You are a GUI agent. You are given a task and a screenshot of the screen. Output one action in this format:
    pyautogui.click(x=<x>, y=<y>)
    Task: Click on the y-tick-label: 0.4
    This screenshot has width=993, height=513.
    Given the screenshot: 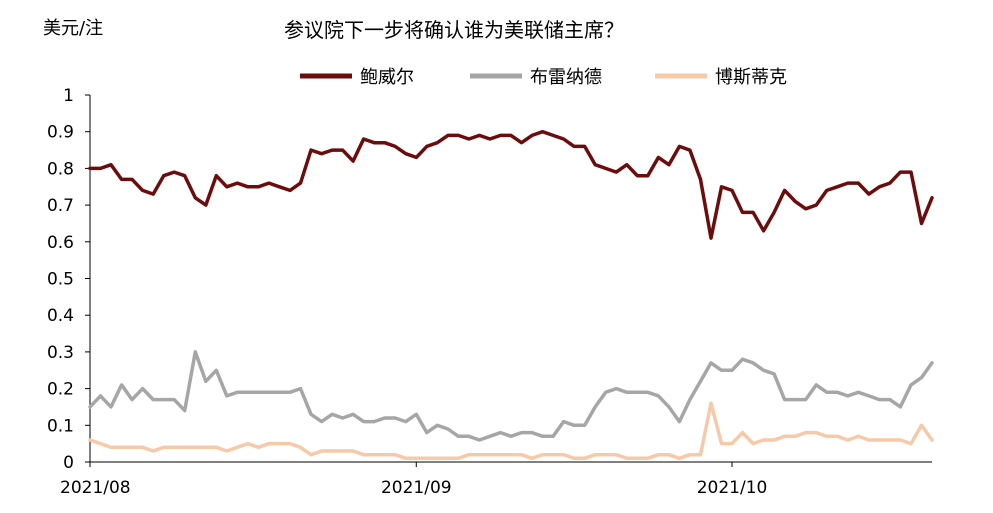 What is the action you would take?
    pyautogui.click(x=60, y=316)
    